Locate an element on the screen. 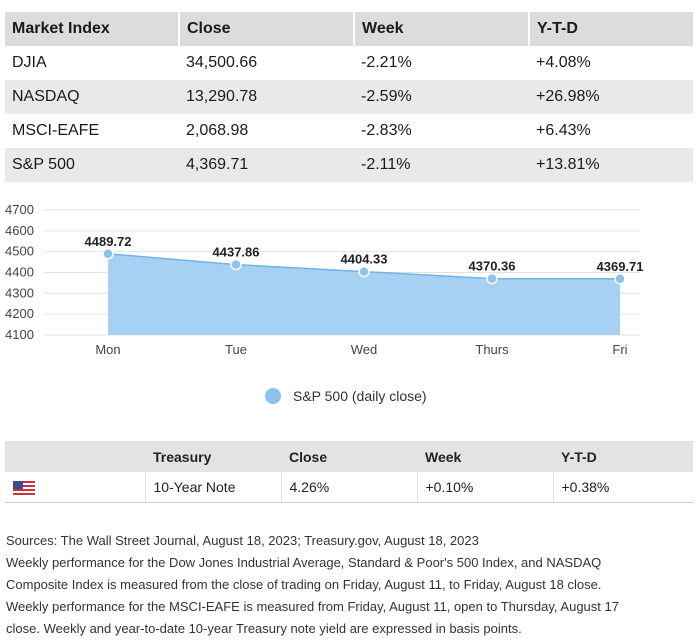 Image resolution: width=700 pixels, height=641 pixels. data-label: 4404.33 is located at coordinates (364, 259).